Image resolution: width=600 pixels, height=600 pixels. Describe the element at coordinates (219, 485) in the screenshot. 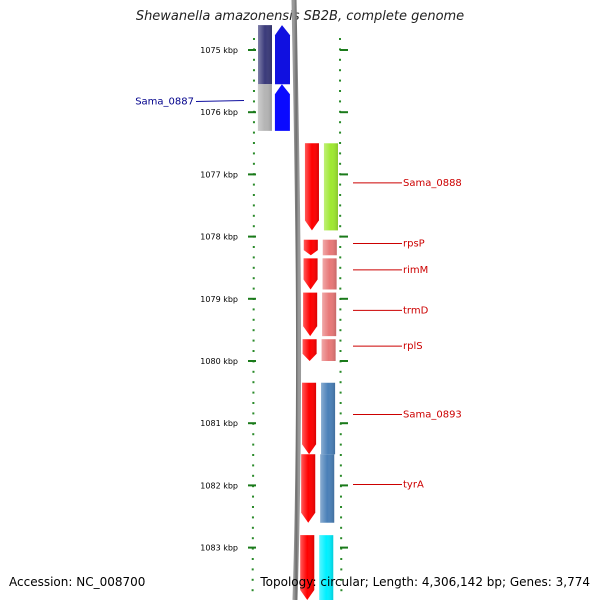

I see `scale-tick-label: 1082 kbp` at that location.